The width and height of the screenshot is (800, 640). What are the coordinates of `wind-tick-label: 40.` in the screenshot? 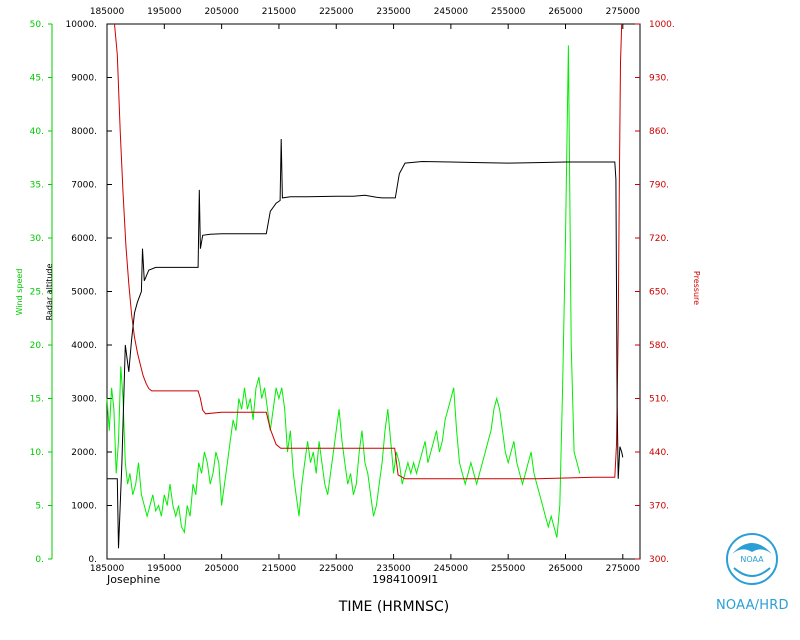 It's located at (37, 132).